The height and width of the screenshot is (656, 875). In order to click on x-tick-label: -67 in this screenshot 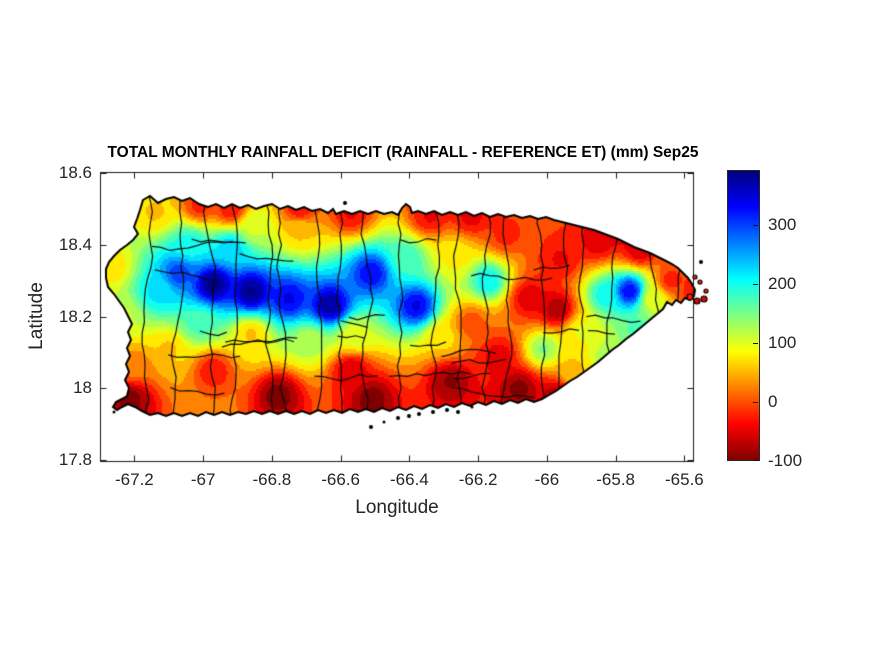, I will do `click(203, 479)`.